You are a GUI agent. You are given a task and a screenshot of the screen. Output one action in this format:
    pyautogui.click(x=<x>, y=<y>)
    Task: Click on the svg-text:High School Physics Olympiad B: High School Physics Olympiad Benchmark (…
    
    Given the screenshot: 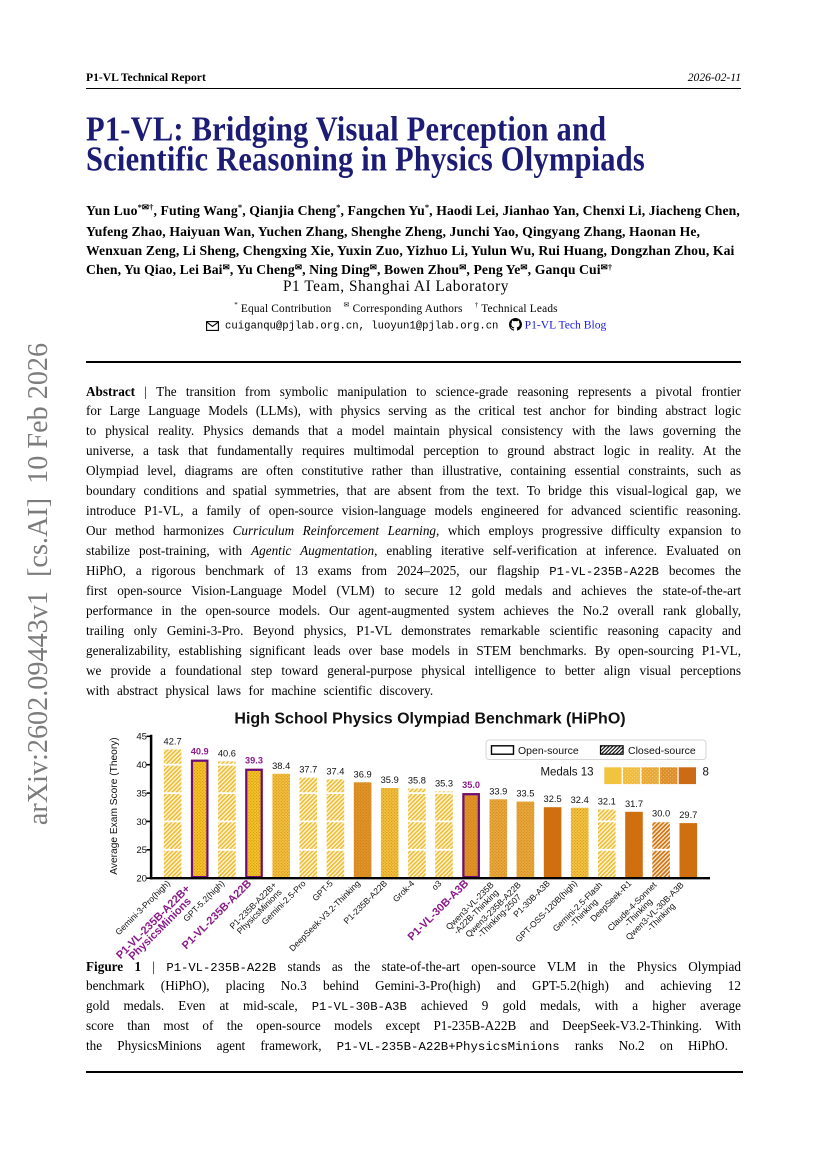 What is the action you would take?
    pyautogui.click(x=429, y=719)
    